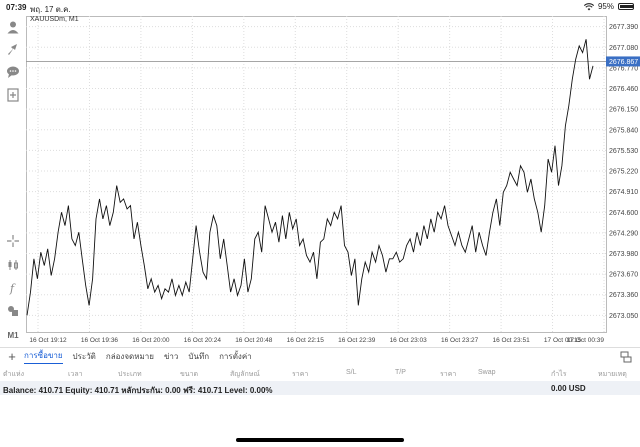 This screenshot has height=447, width=640. I want to click on current-price-tag, so click(623, 61).